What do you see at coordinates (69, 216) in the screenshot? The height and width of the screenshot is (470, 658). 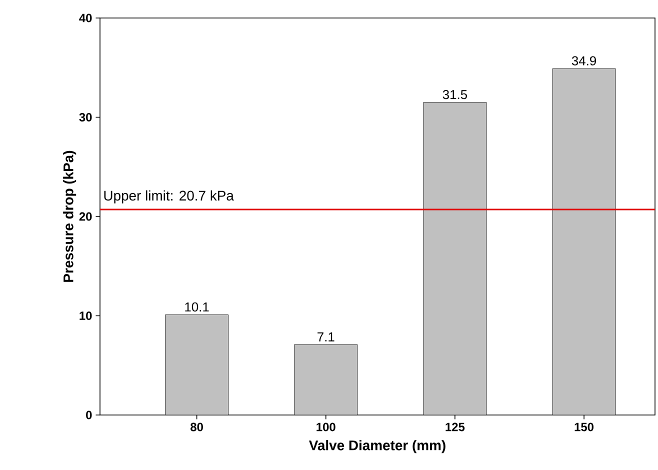 I see `y-axis-title: Pressure drop (kPa)` at bounding box center [69, 216].